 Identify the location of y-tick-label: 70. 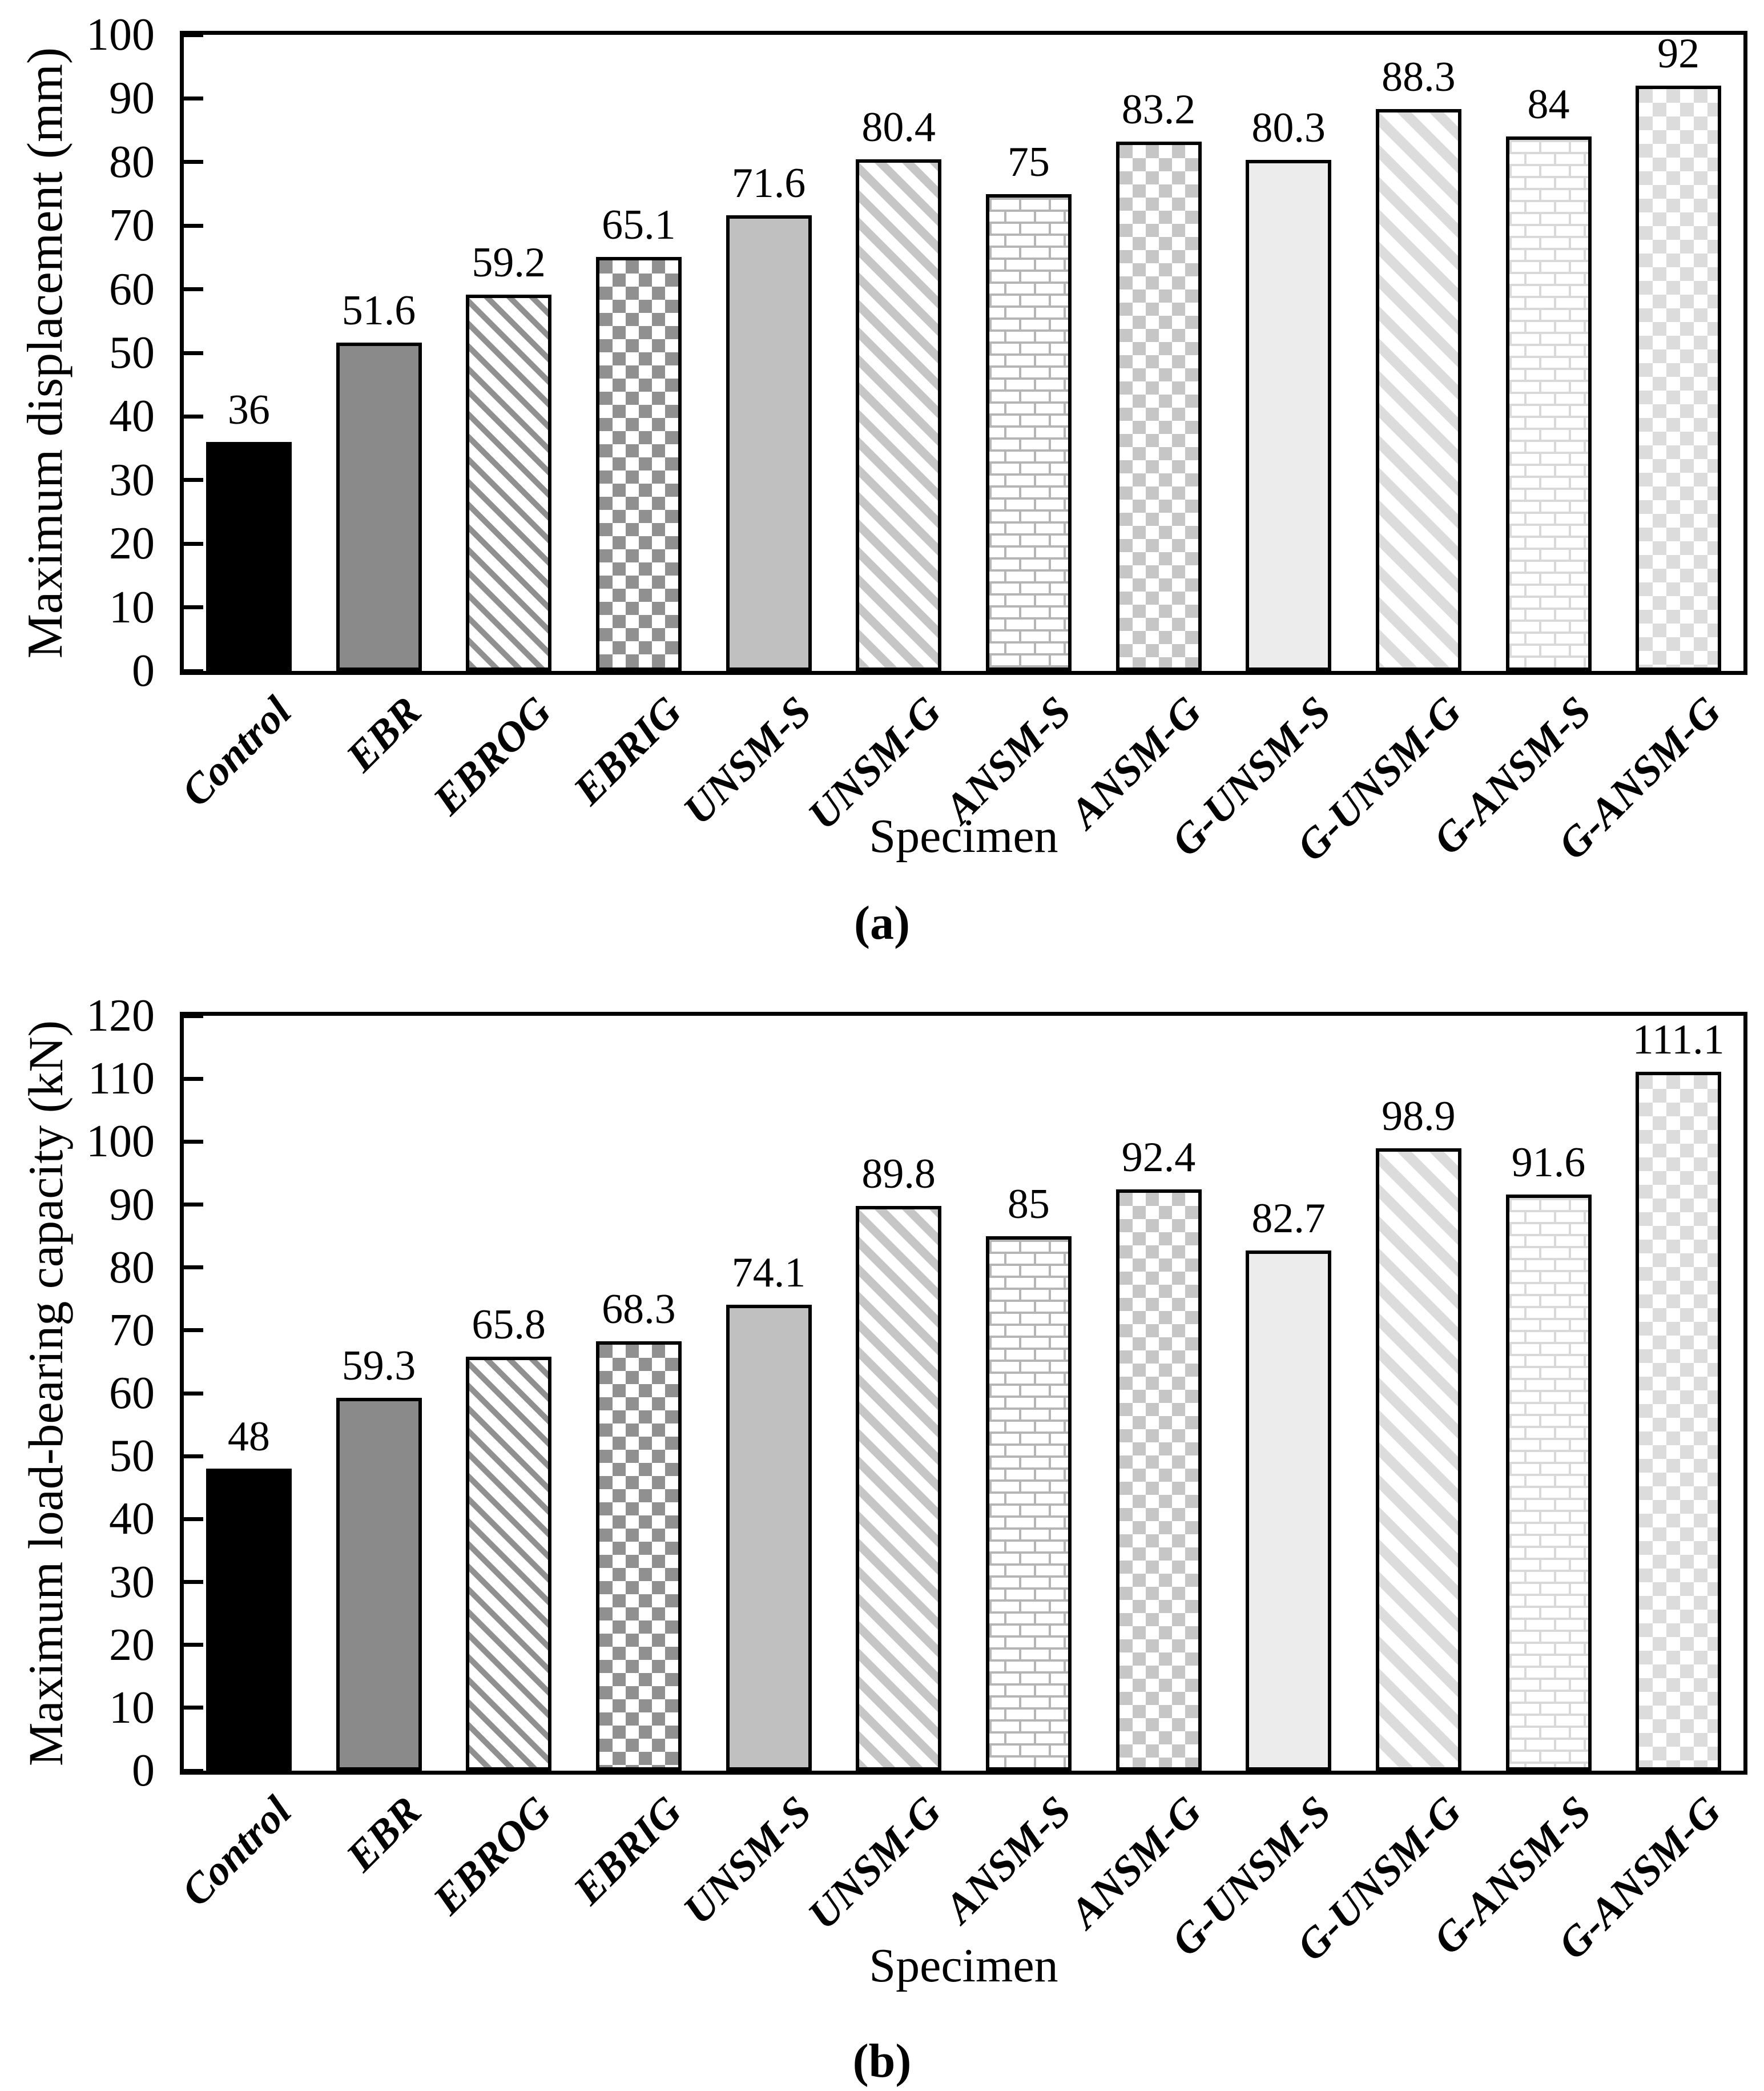
(132, 1330).